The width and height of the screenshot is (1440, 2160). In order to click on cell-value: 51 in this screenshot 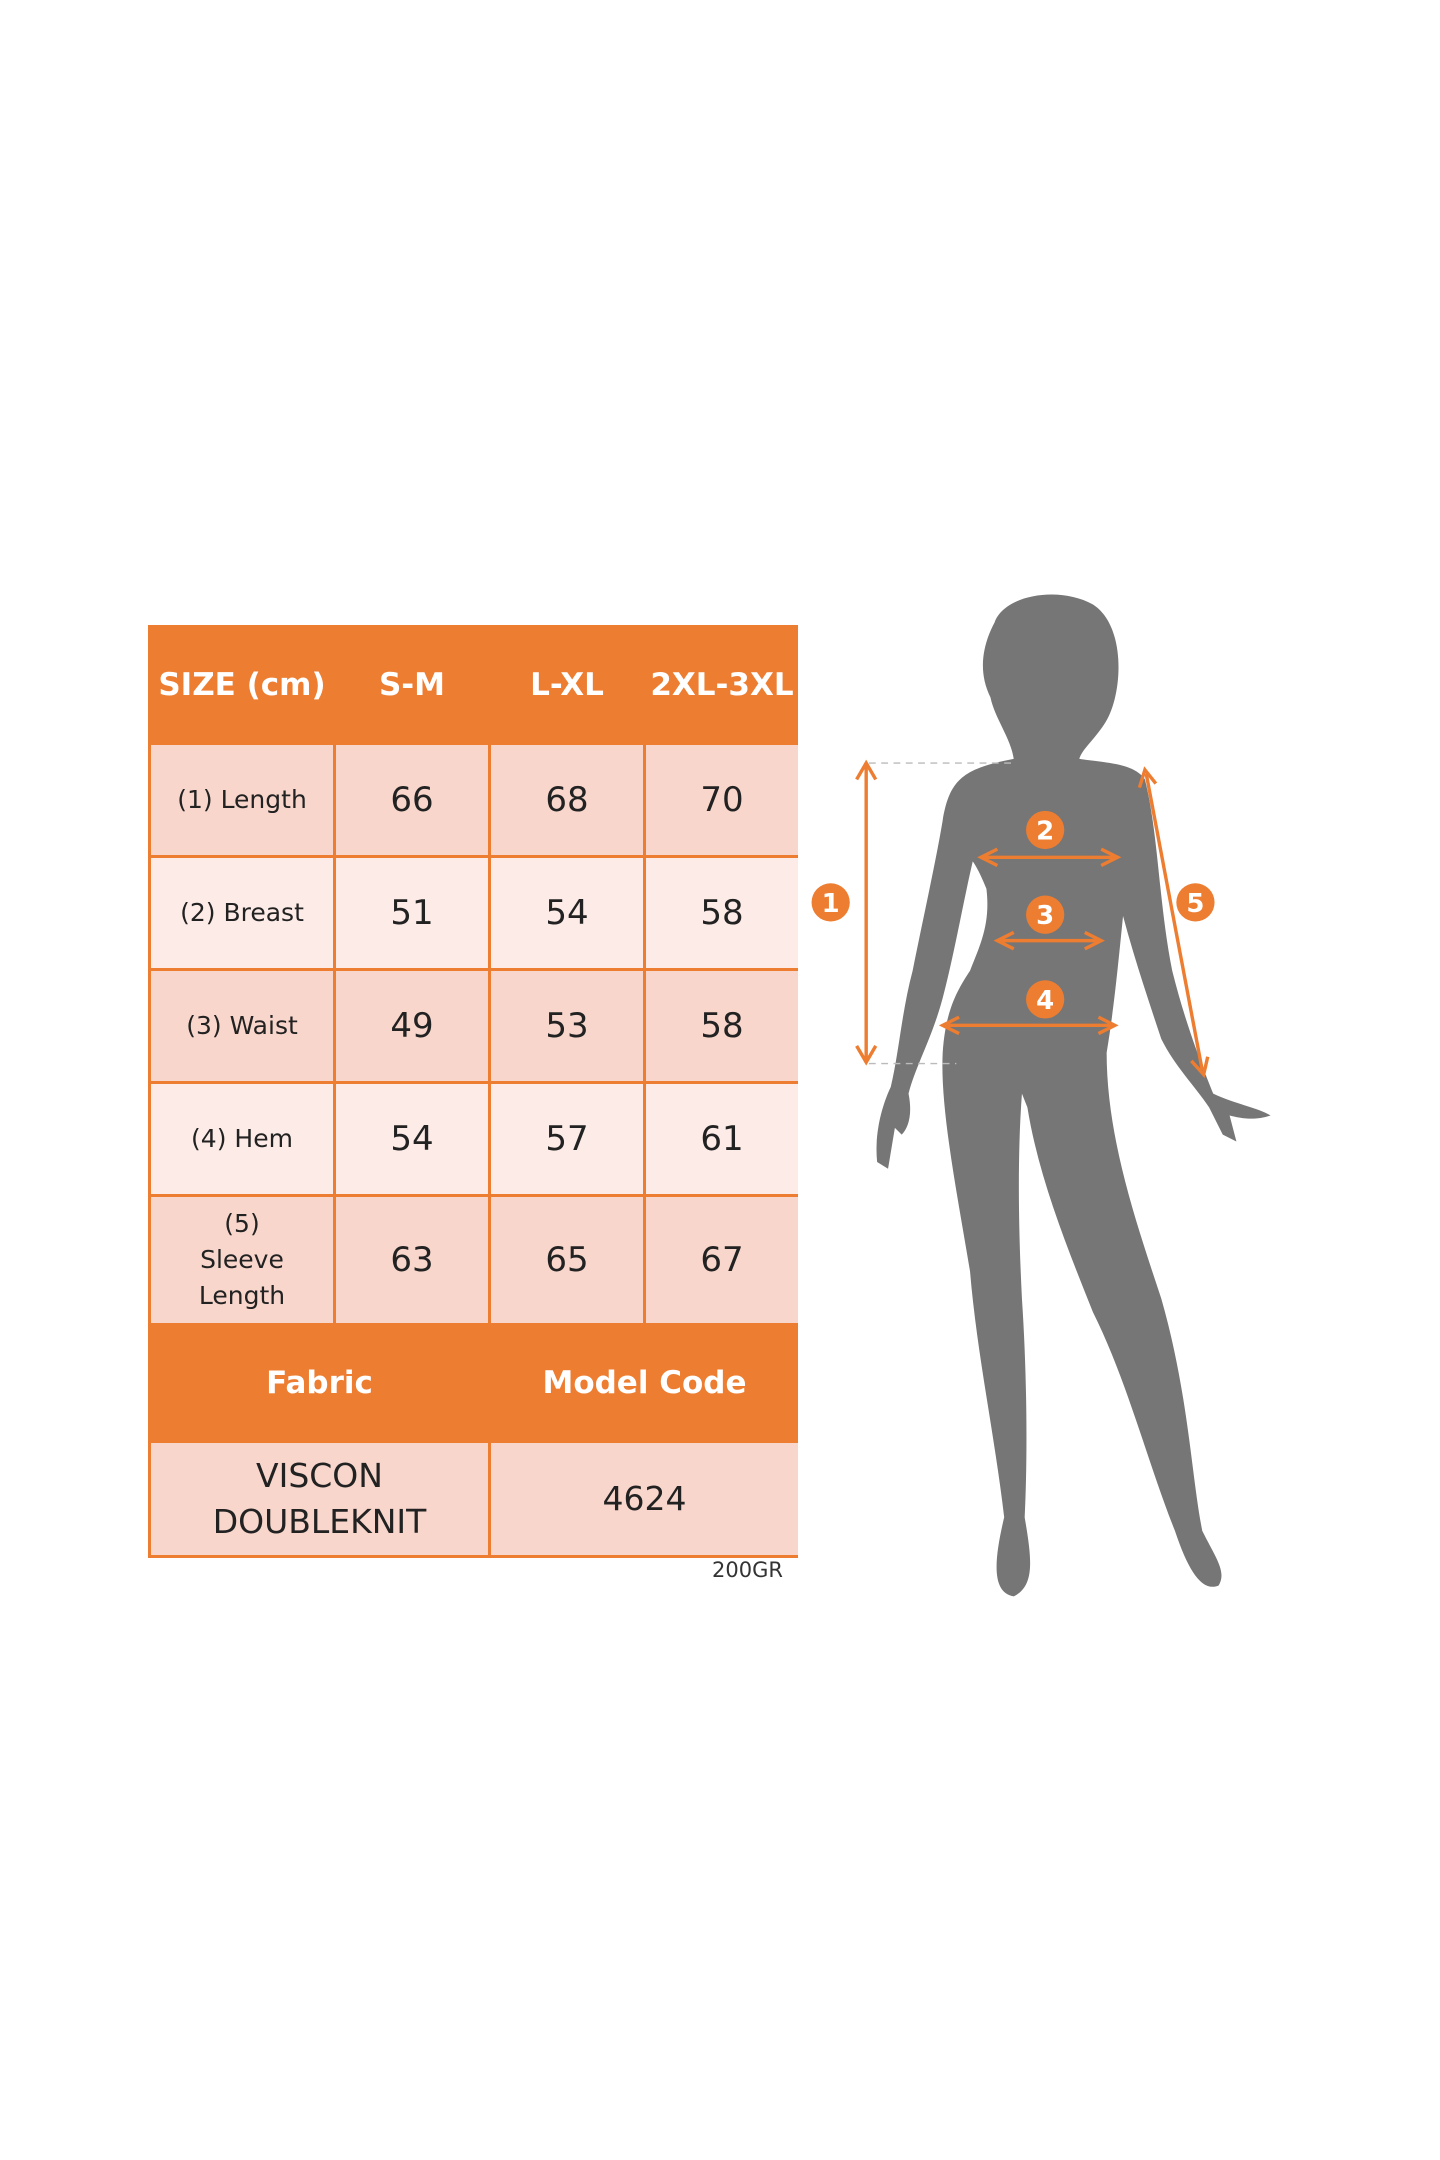, I will do `click(412, 913)`.